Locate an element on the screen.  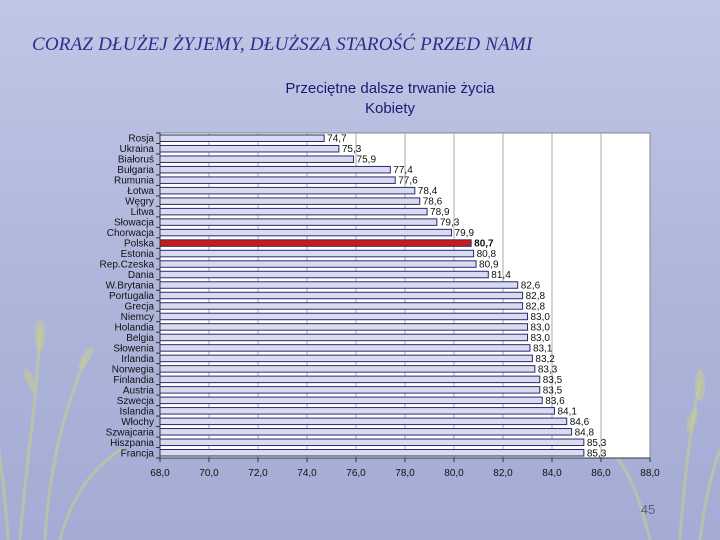
value-label: 84,6 is located at coordinates (580, 422).